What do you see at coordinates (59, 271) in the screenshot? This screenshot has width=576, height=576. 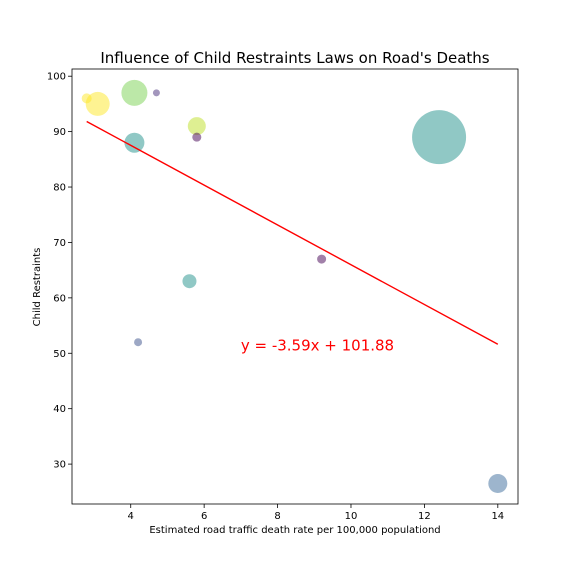 I see `y-axis-ticks: 30 40 50 60 70 80 90 100` at bounding box center [59, 271].